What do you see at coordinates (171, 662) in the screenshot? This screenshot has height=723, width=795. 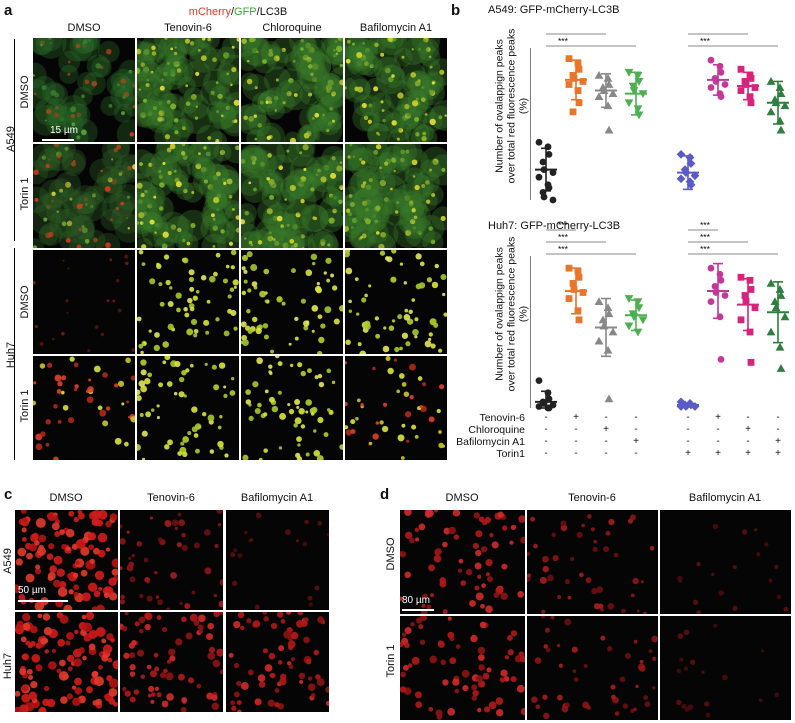 I see `micrograph-c-r2-c2` at bounding box center [171, 662].